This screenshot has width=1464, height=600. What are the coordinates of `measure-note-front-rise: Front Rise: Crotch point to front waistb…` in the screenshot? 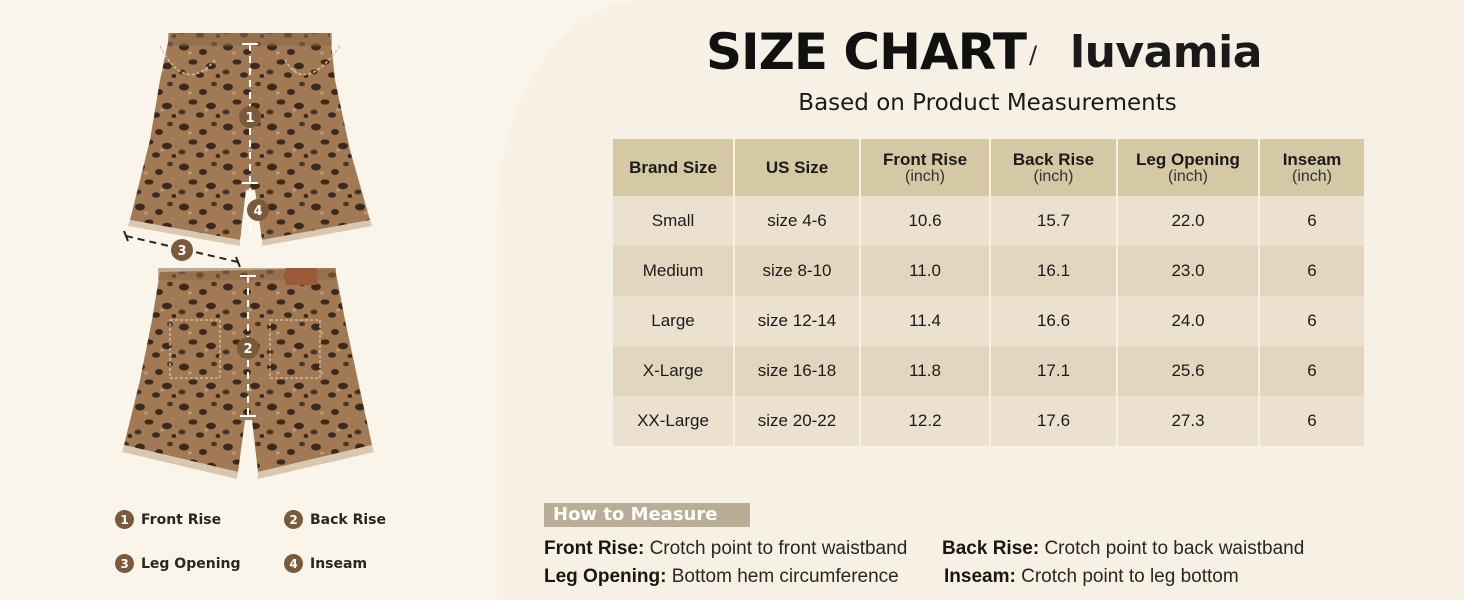 It's located at (725, 549).